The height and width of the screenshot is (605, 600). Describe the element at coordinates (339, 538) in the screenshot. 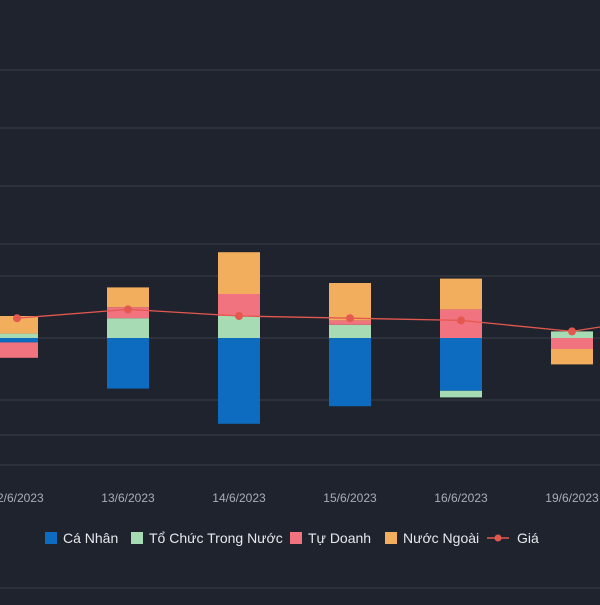

I see `legend-label: Tự Doanh` at that location.